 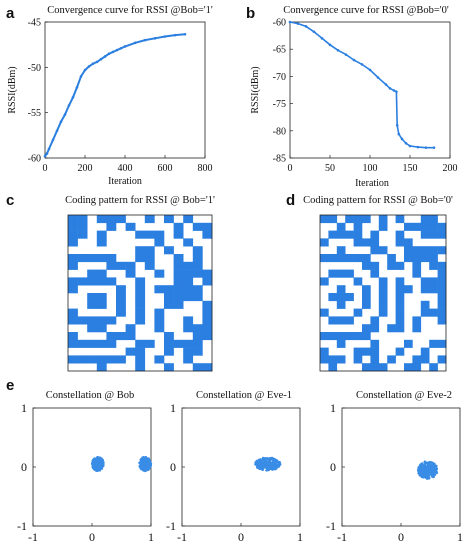 I want to click on plot-frame-b, so click(x=370, y=90).